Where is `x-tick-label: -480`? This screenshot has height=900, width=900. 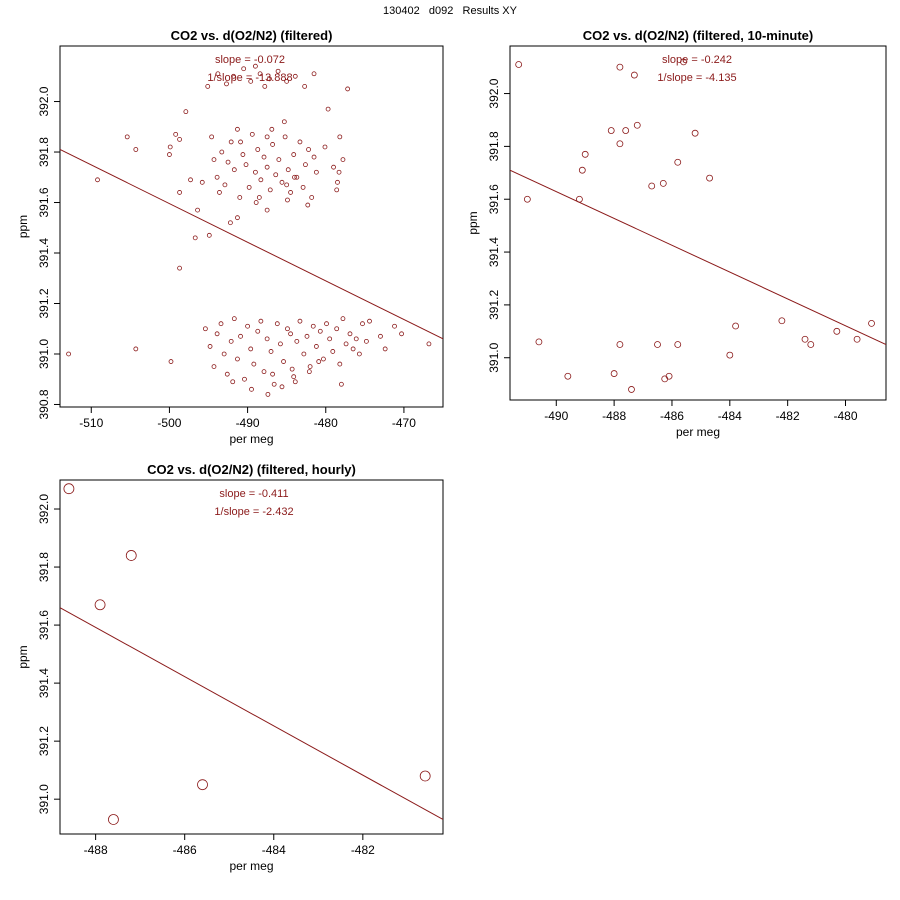 x-tick-label: -480 is located at coordinates (845, 416).